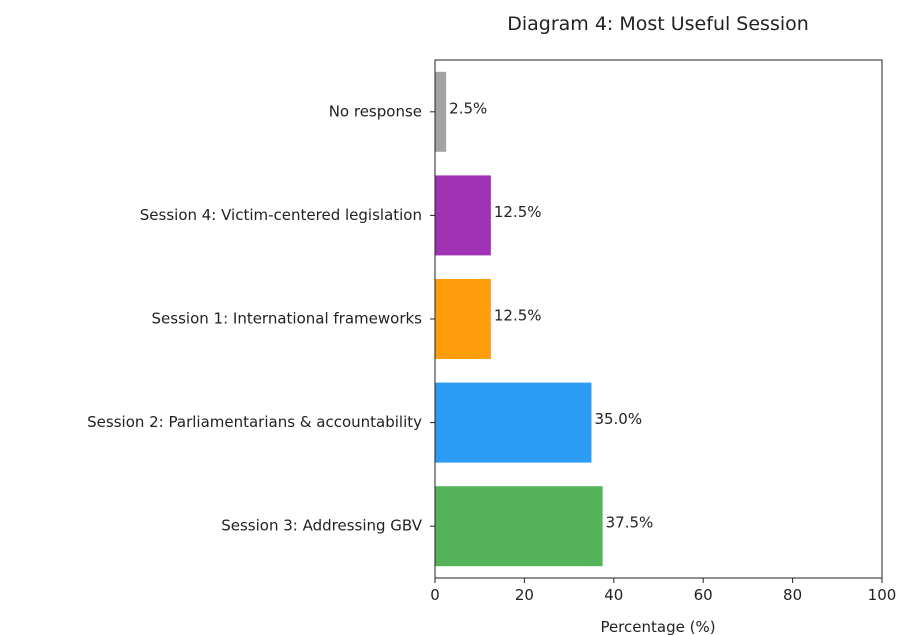  What do you see at coordinates (468, 108) in the screenshot?
I see `data-label-4: 2.5%` at bounding box center [468, 108].